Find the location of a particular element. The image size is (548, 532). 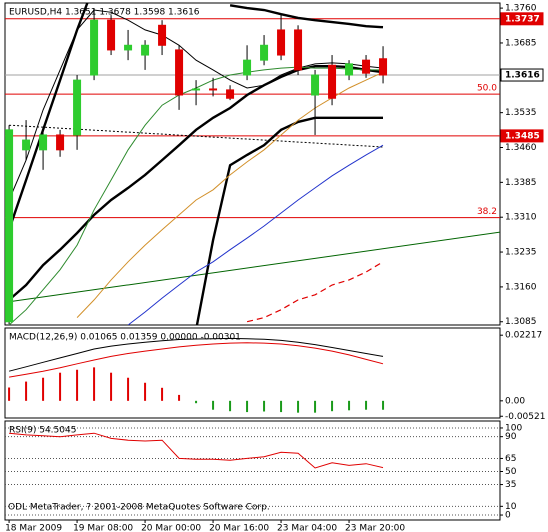

x-tick-label: 19 Mar 08:00 is located at coordinates (103, 528).